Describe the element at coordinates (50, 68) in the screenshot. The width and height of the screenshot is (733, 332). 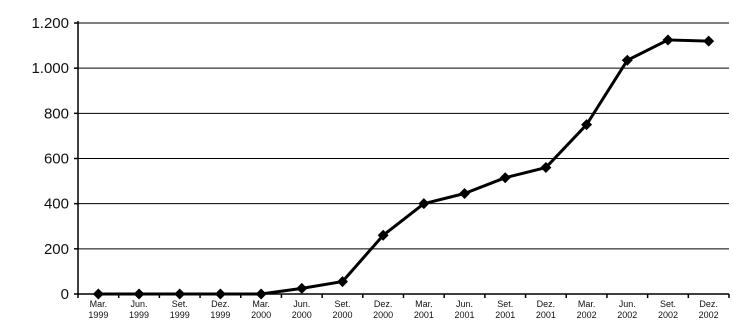
I see `y-tick-label: 1.000` at that location.